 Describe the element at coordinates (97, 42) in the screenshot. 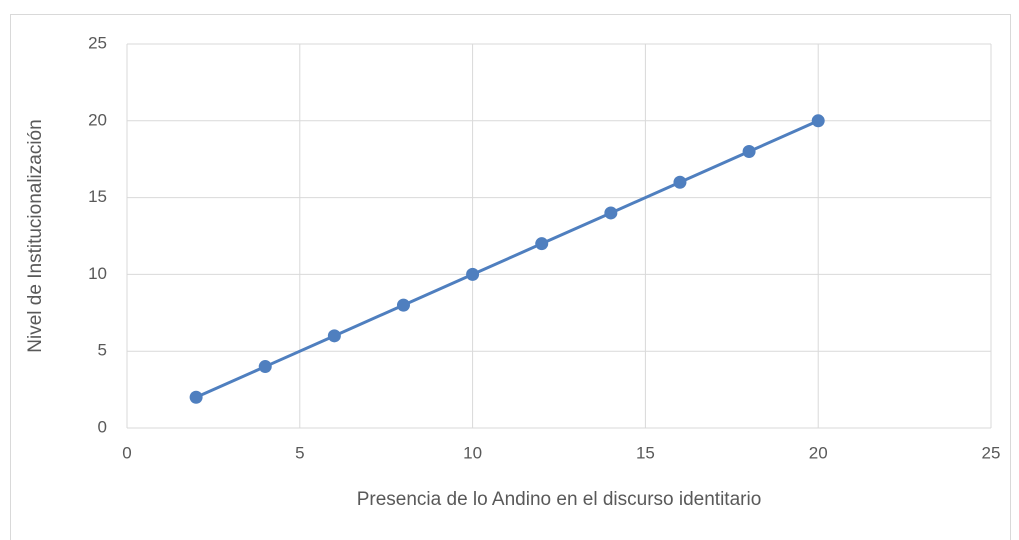

I see `y-tick-label: 25` at that location.